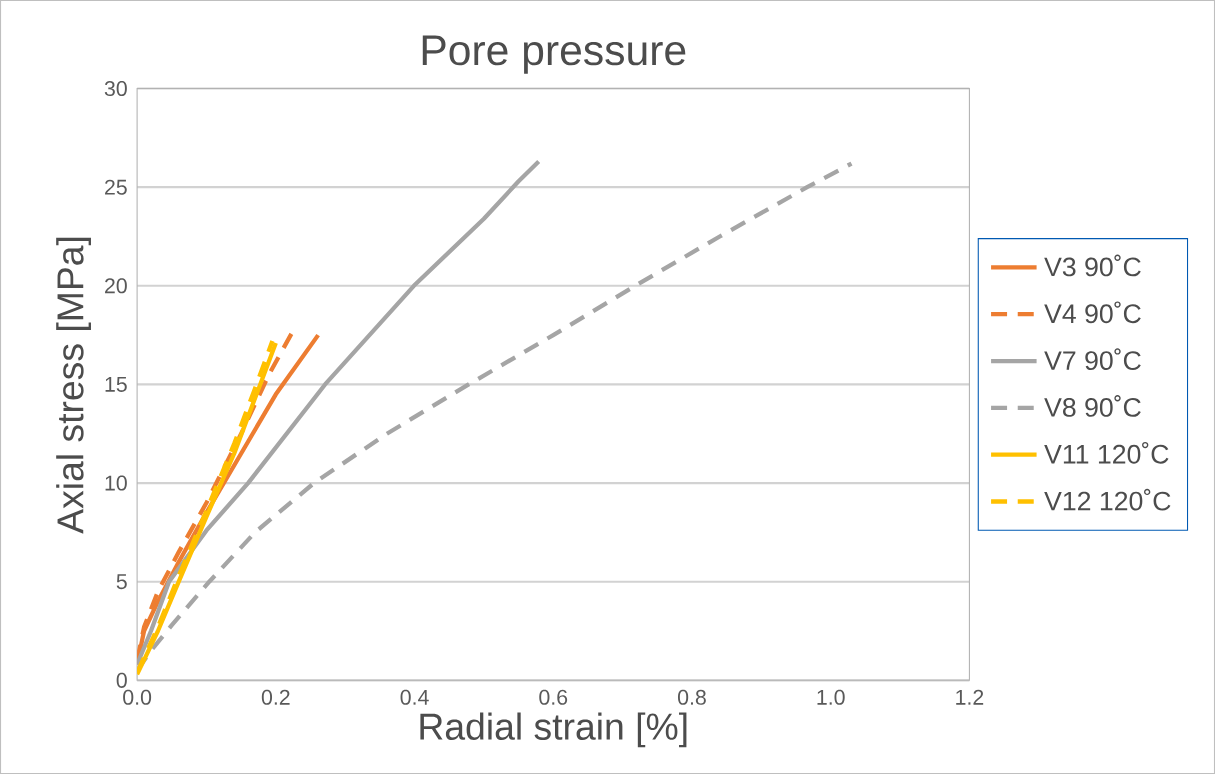 The height and width of the screenshot is (774, 1215). I want to click on y-axis-title: Axial stress [MPa], so click(73, 385).